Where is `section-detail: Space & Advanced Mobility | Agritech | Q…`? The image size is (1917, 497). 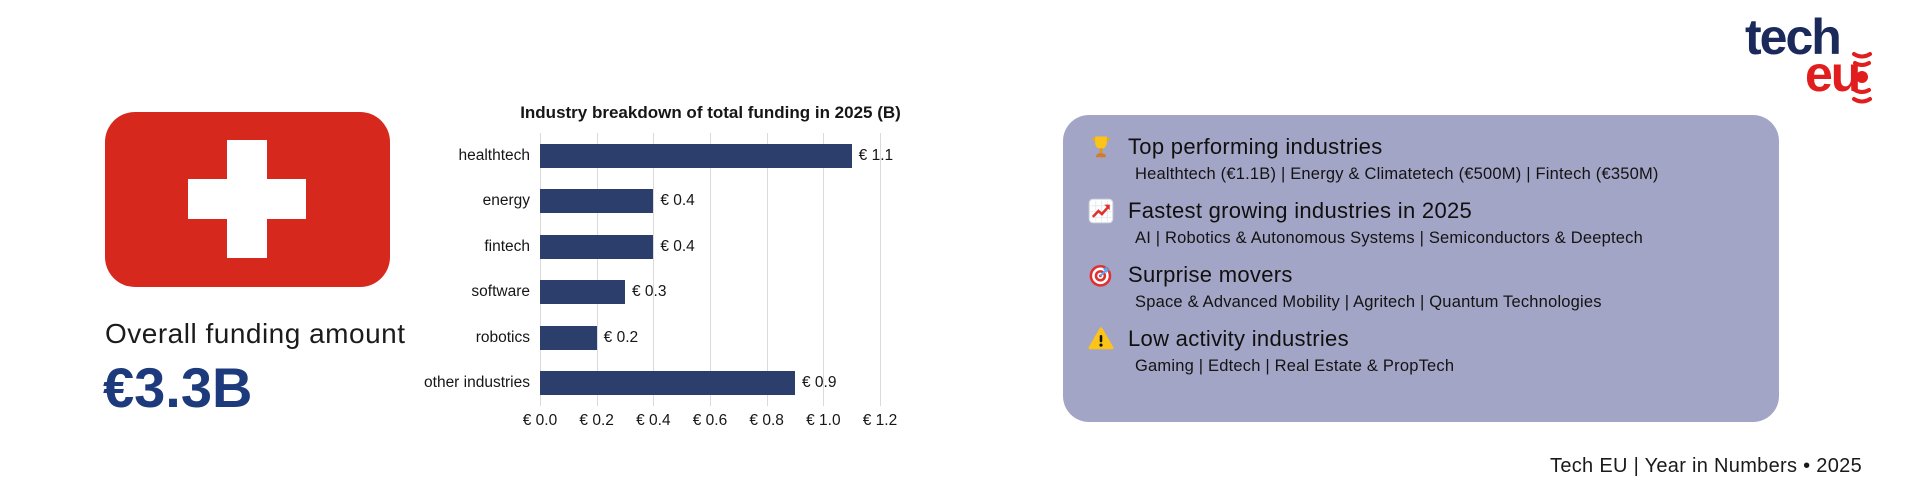 section-detail: Space & Advanced Mobility | Agritech | Q… is located at coordinates (1368, 302).